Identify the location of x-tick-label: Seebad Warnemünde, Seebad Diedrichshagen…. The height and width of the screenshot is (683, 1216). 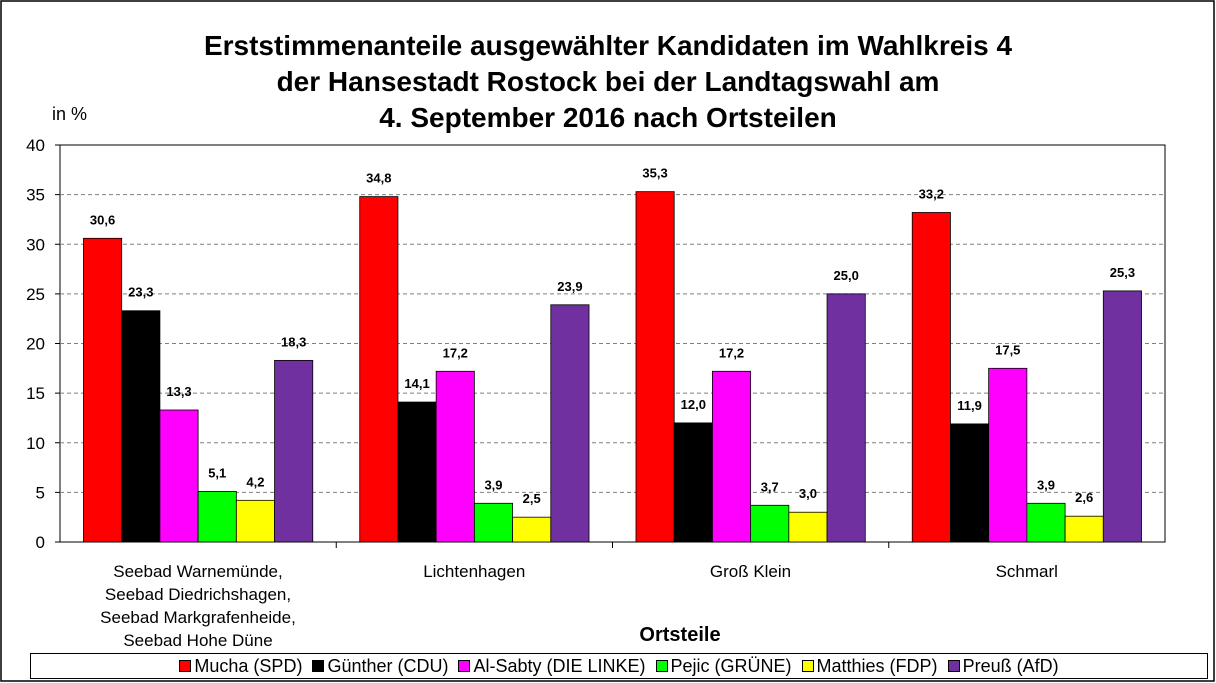
(198, 606).